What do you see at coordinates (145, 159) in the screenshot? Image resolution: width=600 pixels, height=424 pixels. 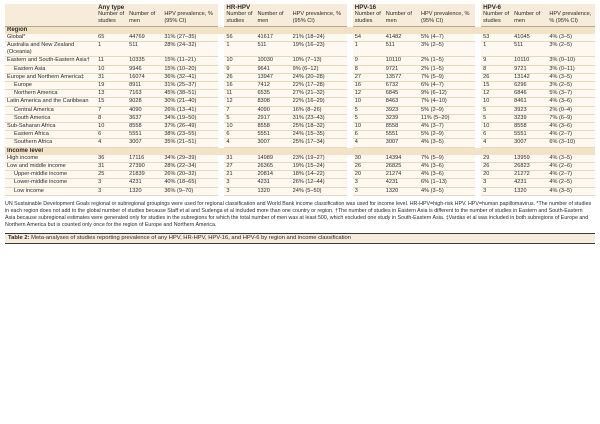 I see `men-cell: 17116` at bounding box center [145, 159].